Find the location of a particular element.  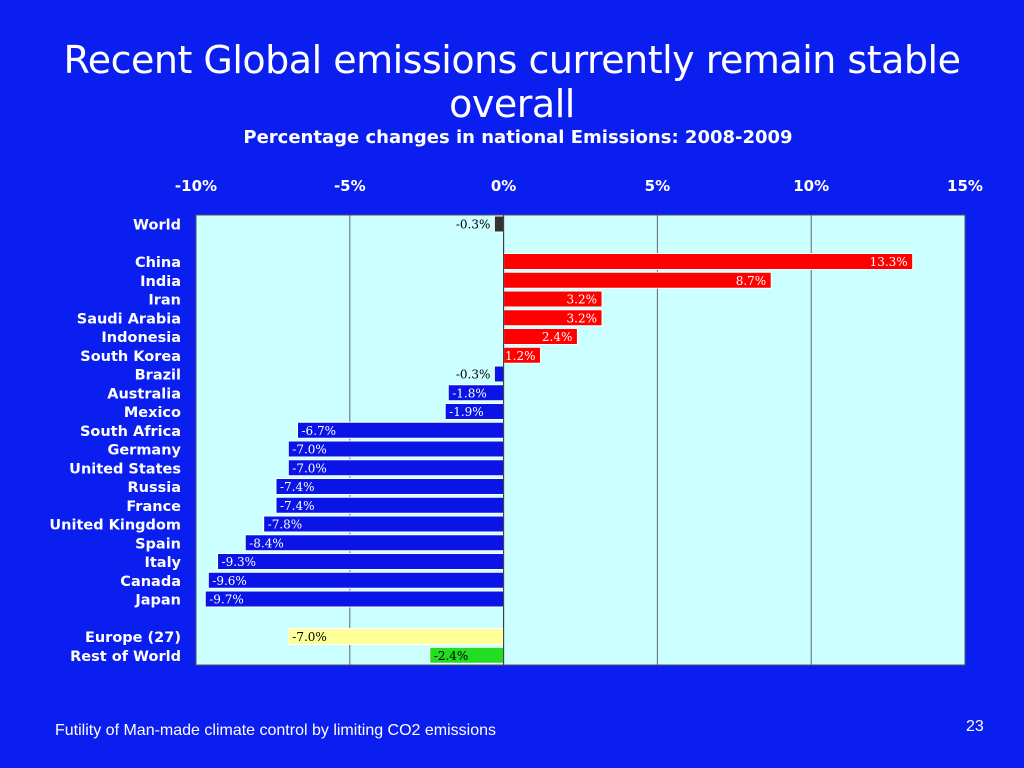

category-label: Spain is located at coordinates (158, 544).